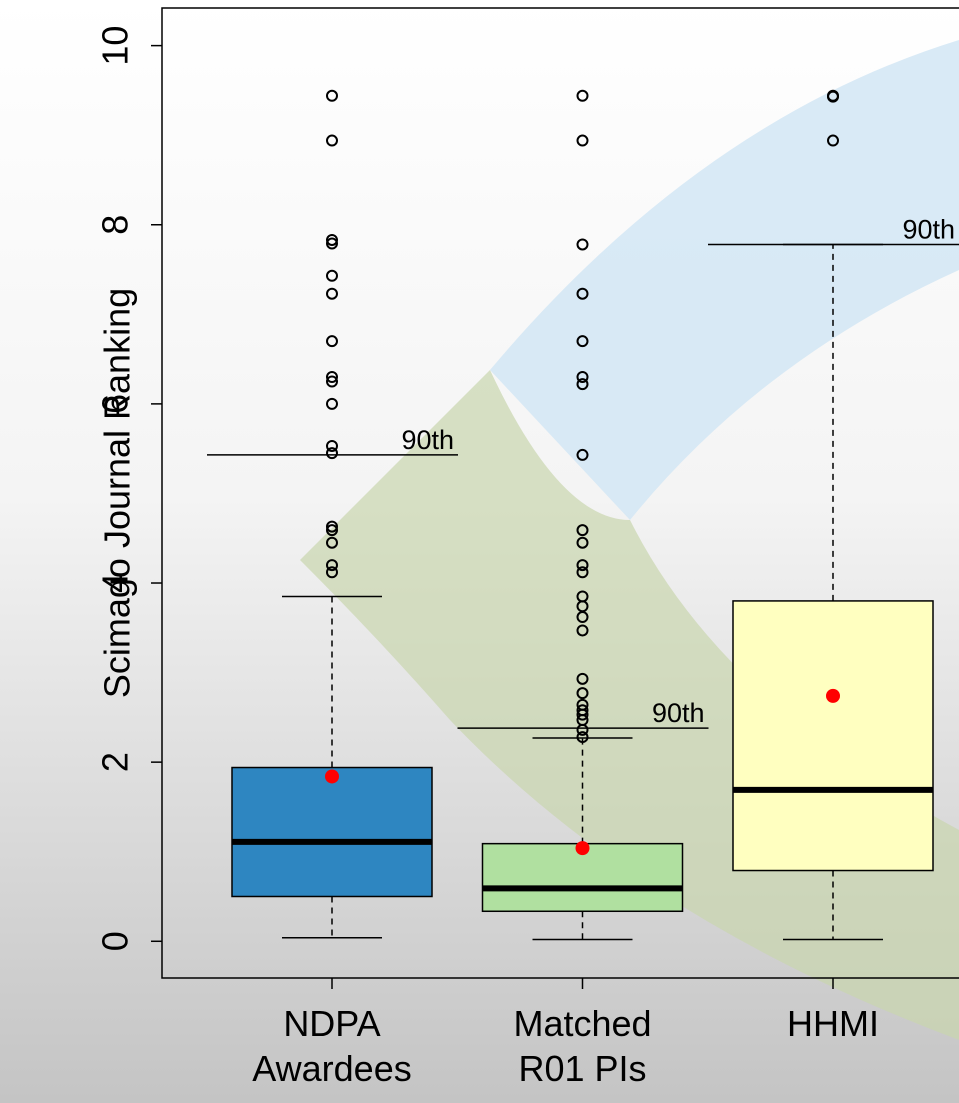  What do you see at coordinates (115, 941) in the screenshot?
I see `y-tick-label: 0` at bounding box center [115, 941].